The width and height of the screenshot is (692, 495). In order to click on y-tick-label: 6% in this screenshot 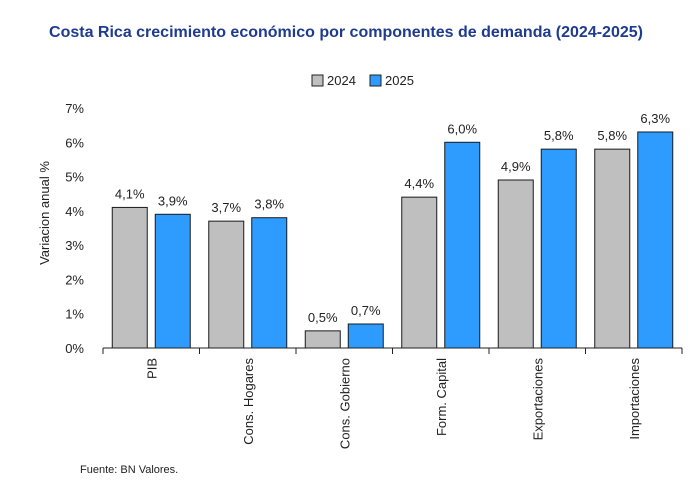, I will do `click(74, 142)`.